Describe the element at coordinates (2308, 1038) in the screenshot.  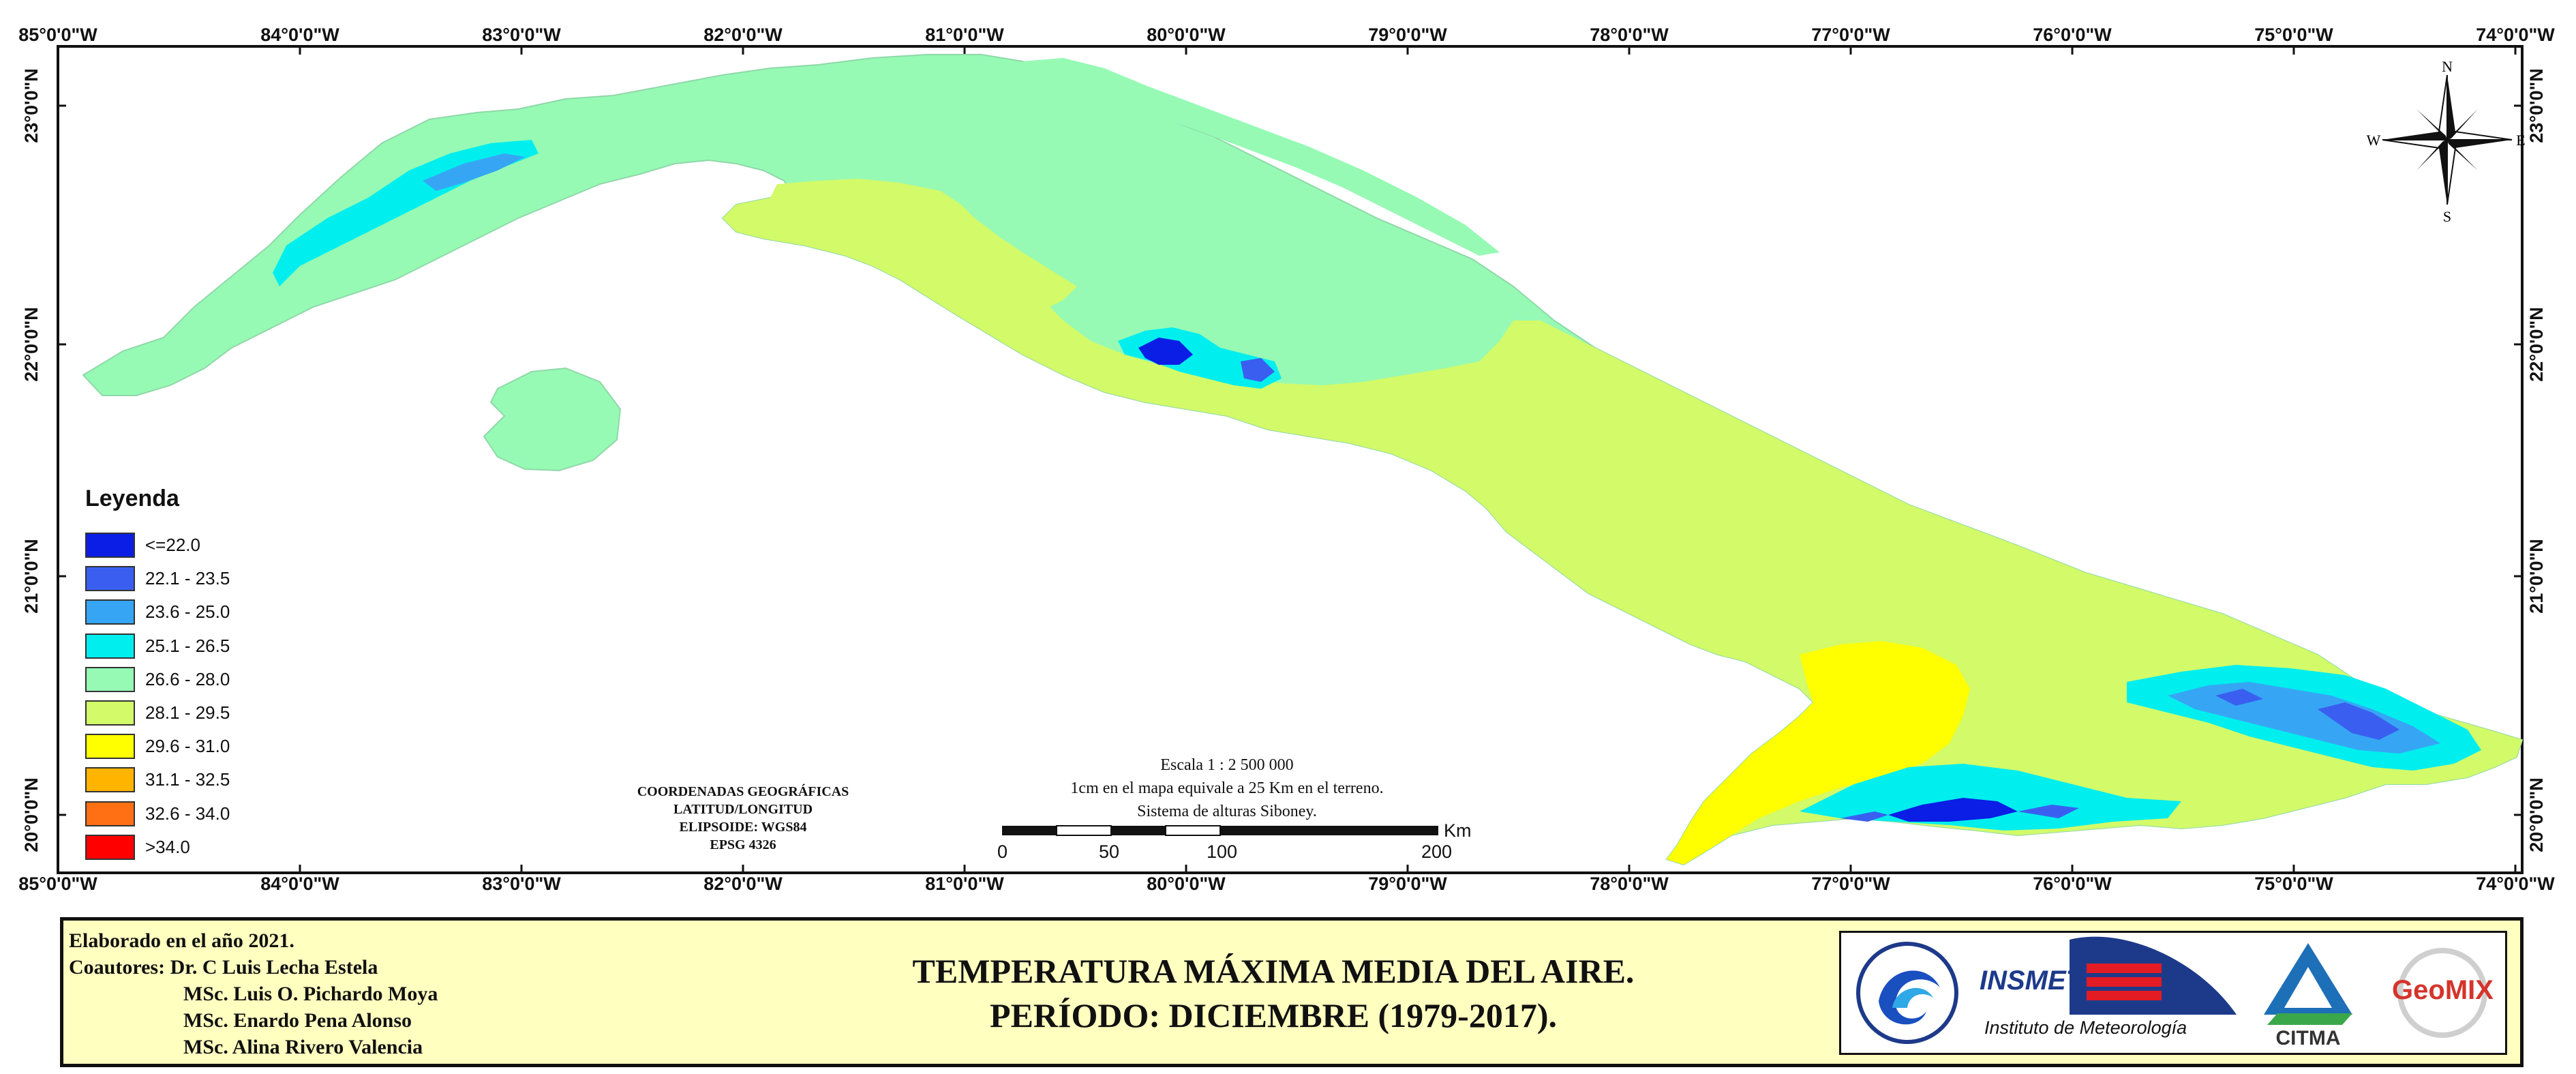
I see `citma-name: CITMA` at that location.